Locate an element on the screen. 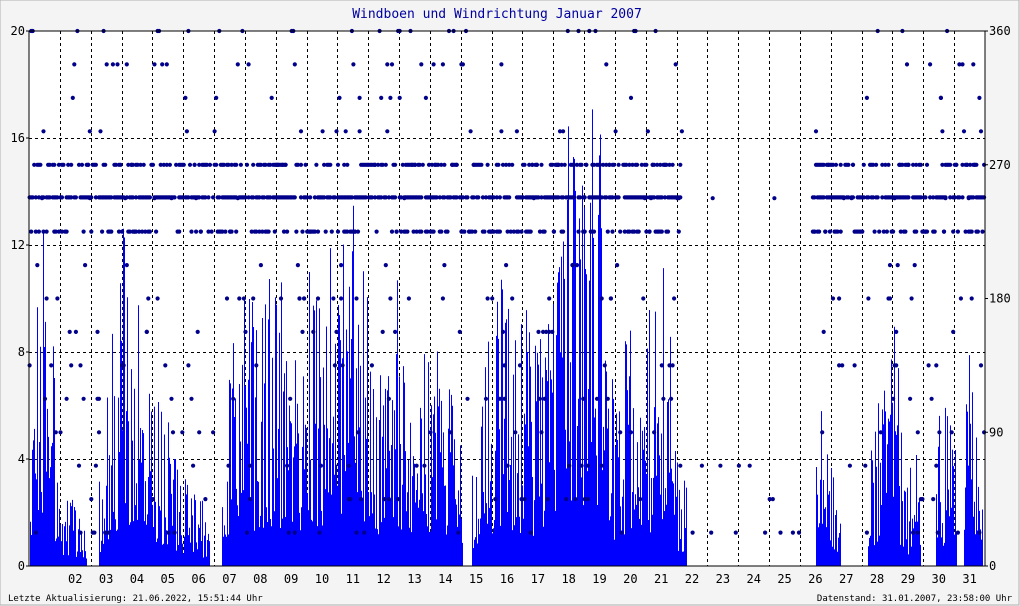 The height and width of the screenshot is (606, 1020). y2-tick-label: 90 is located at coordinates (996, 432).